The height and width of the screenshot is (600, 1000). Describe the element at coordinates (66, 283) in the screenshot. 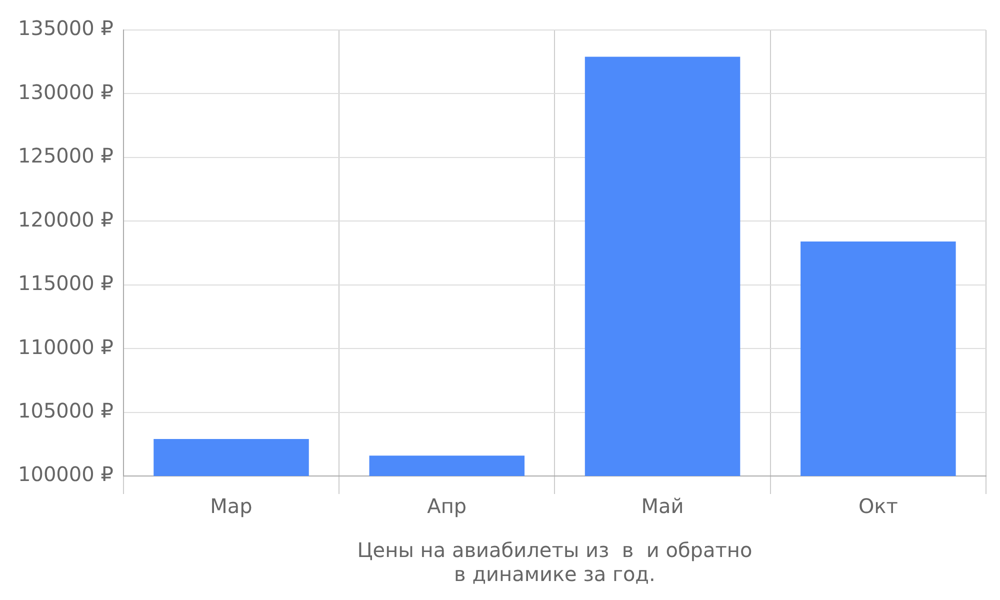

I see `y-tick-label: 115000 ₽` at that location.